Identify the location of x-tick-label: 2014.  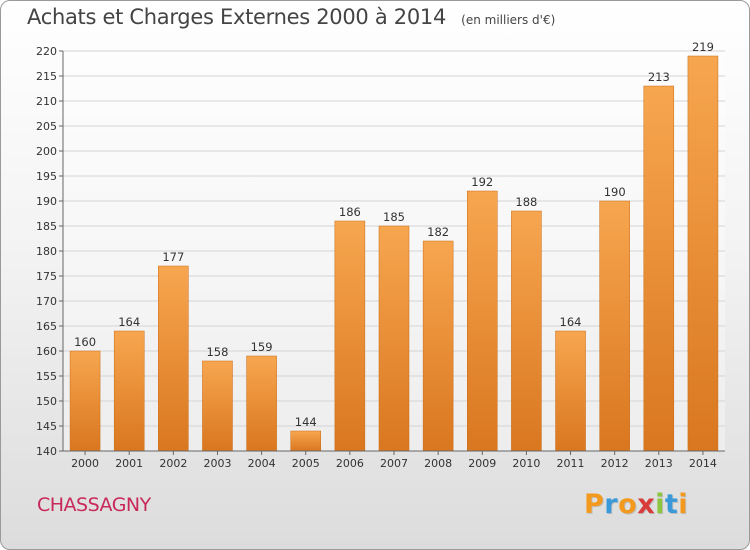
(703, 463).